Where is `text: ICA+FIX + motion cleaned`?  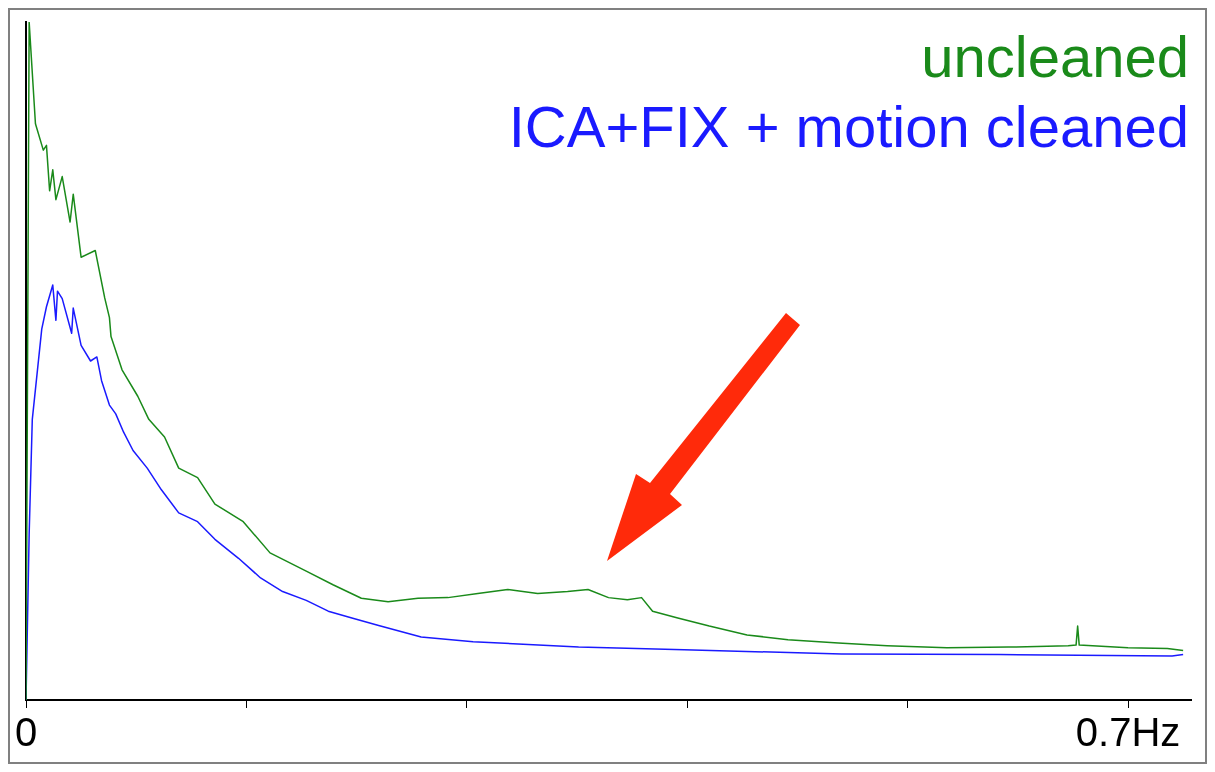
text: ICA+FIX + motion cleaned is located at coordinates (848, 126).